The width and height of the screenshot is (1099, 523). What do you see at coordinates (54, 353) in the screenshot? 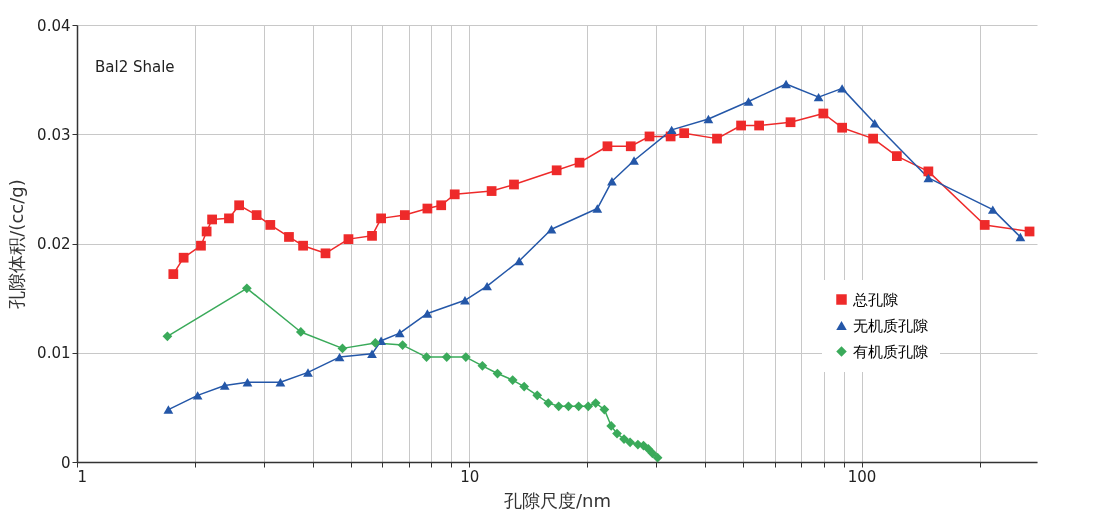
I see `y-tick-label: 0.01` at bounding box center [54, 353].